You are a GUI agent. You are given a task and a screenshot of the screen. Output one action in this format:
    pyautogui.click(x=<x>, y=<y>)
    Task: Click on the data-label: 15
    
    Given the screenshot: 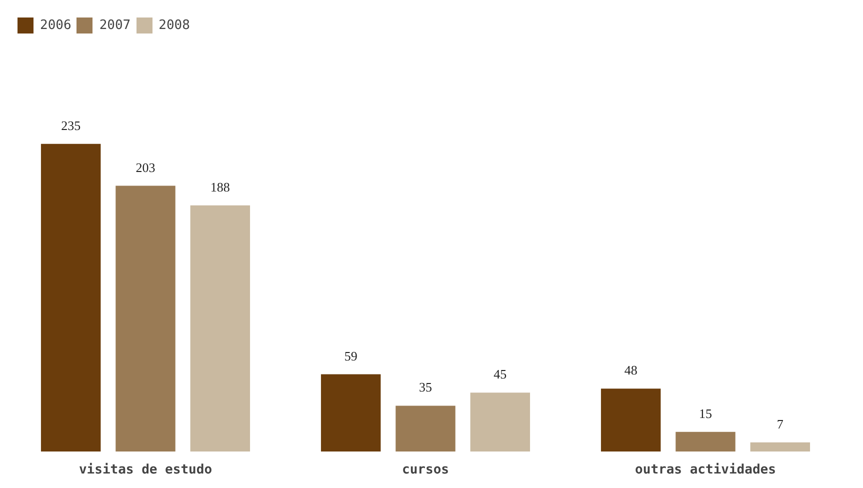 What is the action you would take?
    pyautogui.click(x=705, y=413)
    